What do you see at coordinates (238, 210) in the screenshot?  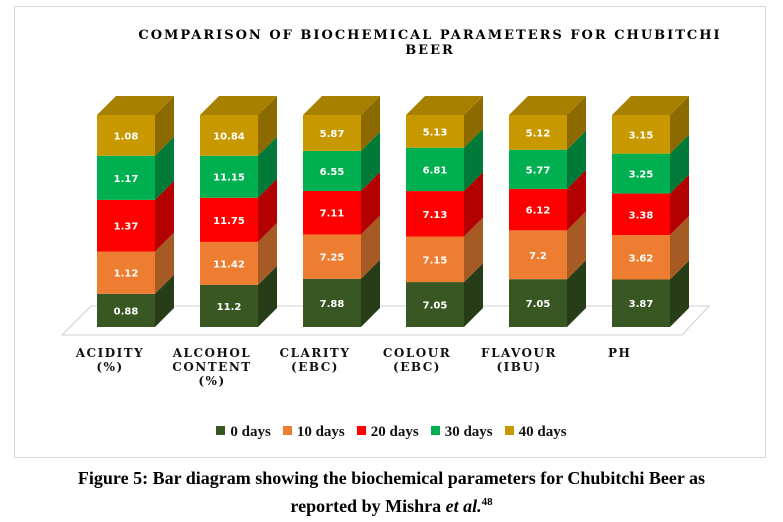 I see `bar-segment-1-2: 11.75` at bounding box center [238, 210].